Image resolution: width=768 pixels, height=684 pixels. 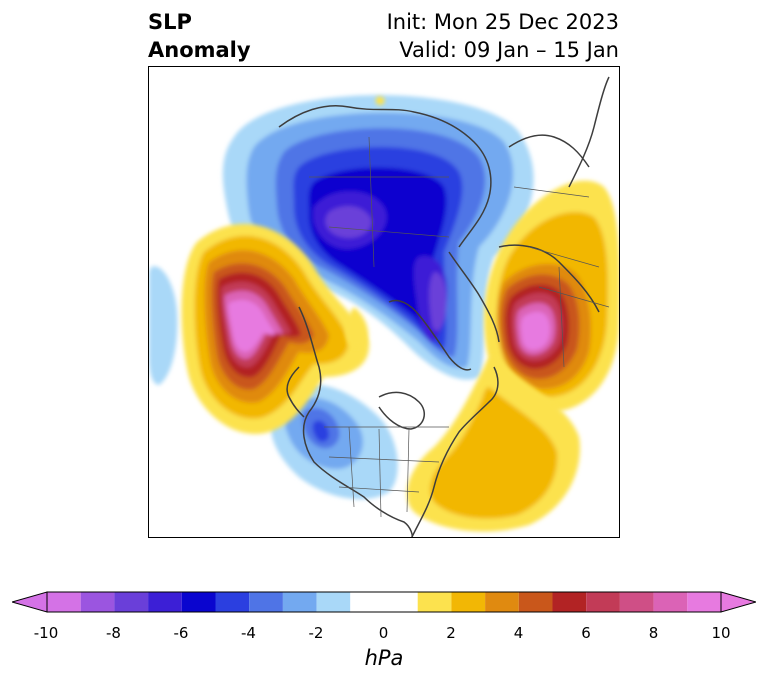 I want to click on colorbar-tick-label: -6, so click(x=181, y=633).